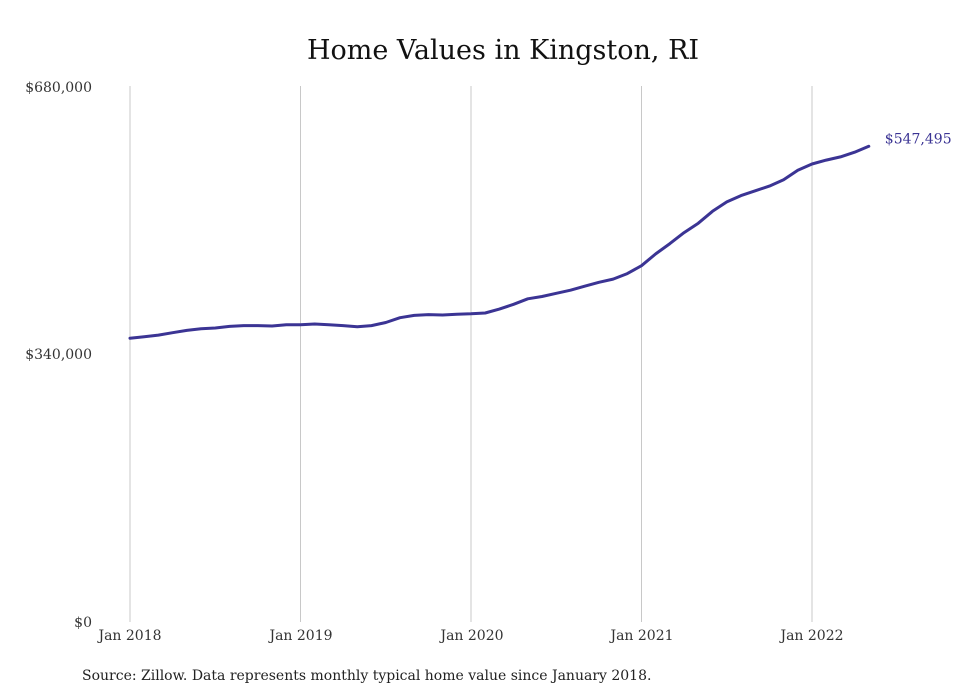 The height and width of the screenshot is (699, 980). I want to click on y-tick-label: $340,000, so click(58, 355).